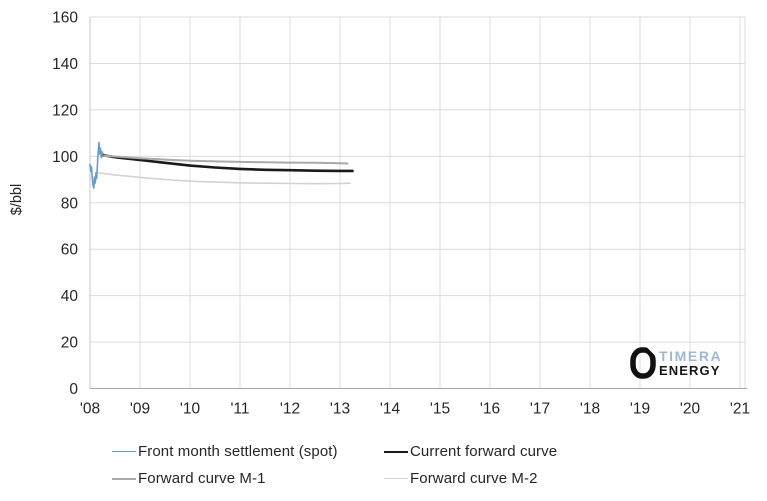  What do you see at coordinates (740, 409) in the screenshot?
I see `x-tick-label: '21` at bounding box center [740, 409].